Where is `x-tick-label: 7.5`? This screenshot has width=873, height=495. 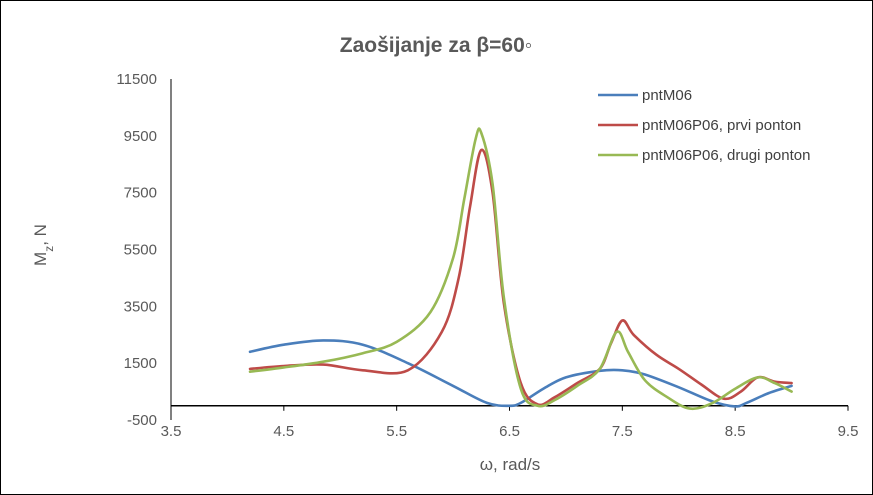
x-tick-label: 7.5 is located at coordinates (622, 431).